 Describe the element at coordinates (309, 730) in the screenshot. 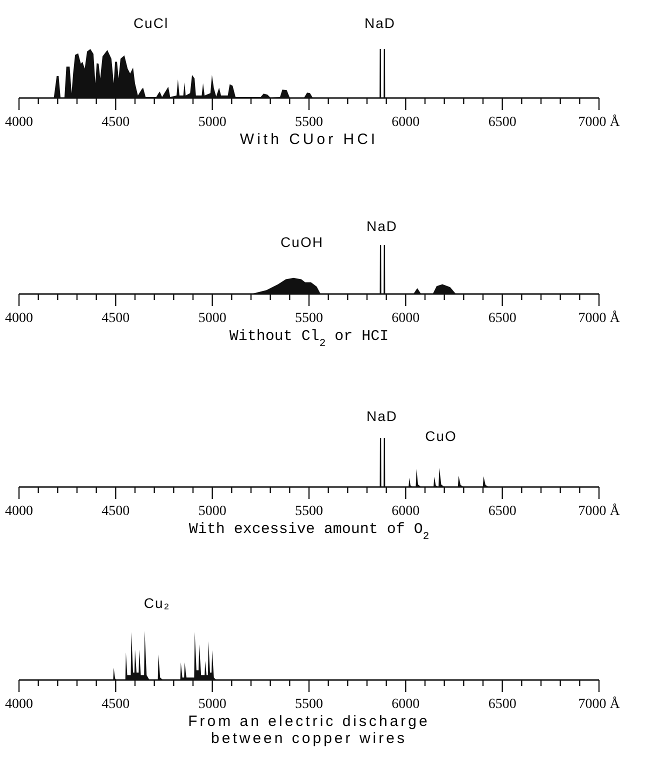

I see `x-axis-title: From an electric discharge between copper wires` at that location.